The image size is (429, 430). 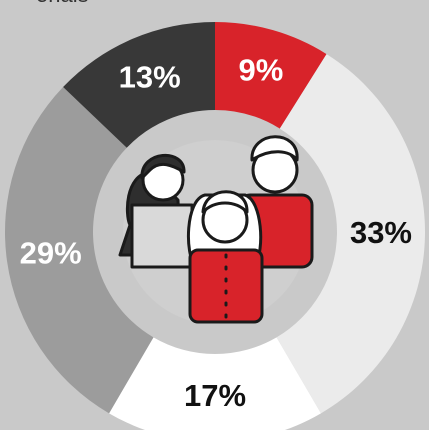 I want to click on value-label: 17%, so click(x=215, y=395).